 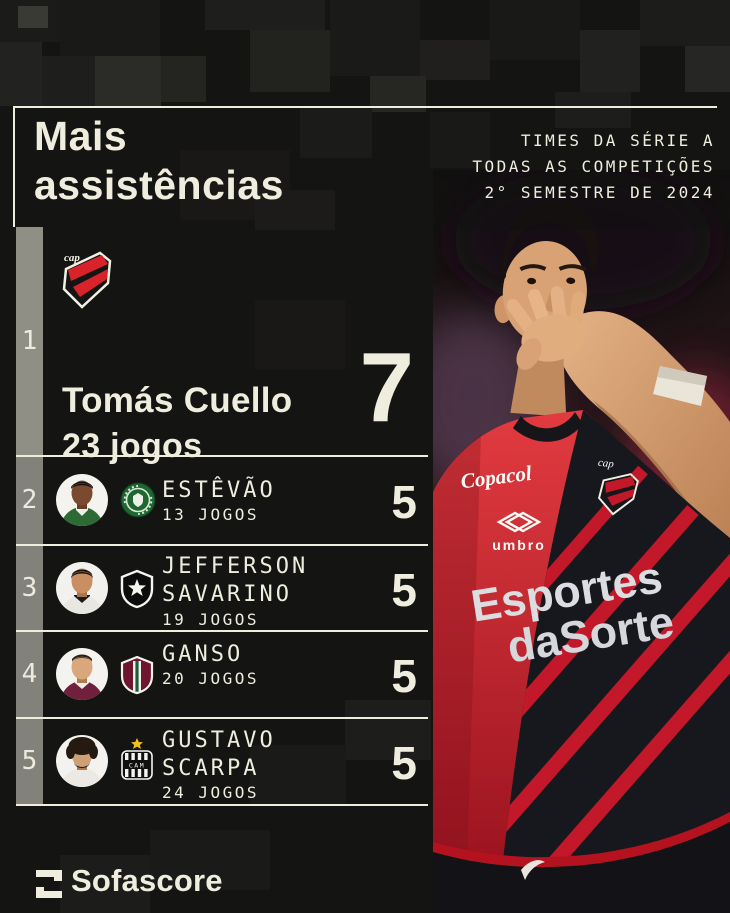 What do you see at coordinates (211, 678) in the screenshot?
I see `games-played: 20 JOGOS` at bounding box center [211, 678].